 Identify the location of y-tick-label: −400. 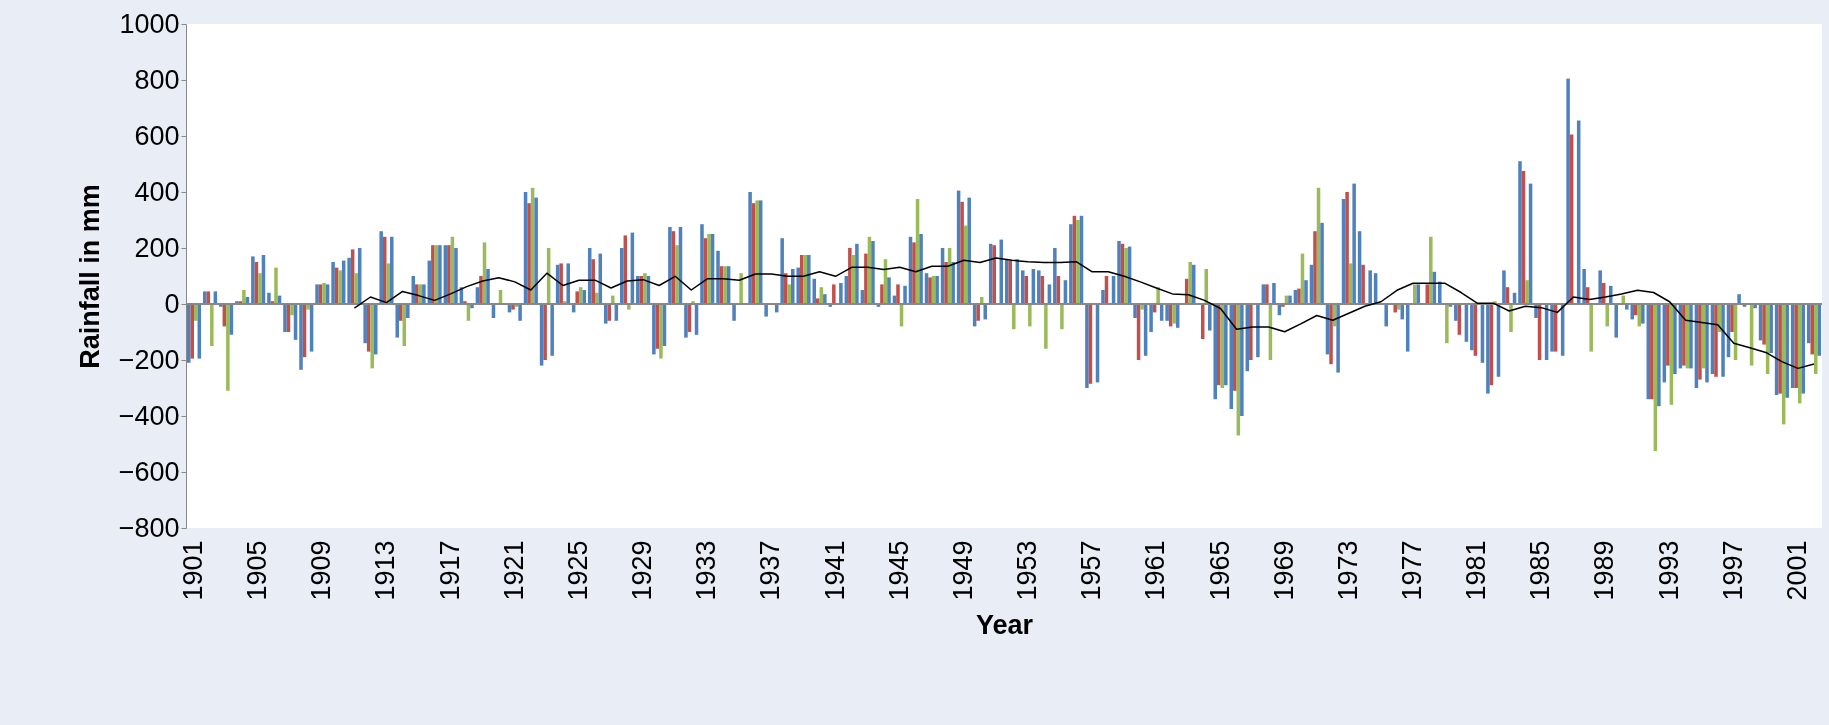
(149, 415).